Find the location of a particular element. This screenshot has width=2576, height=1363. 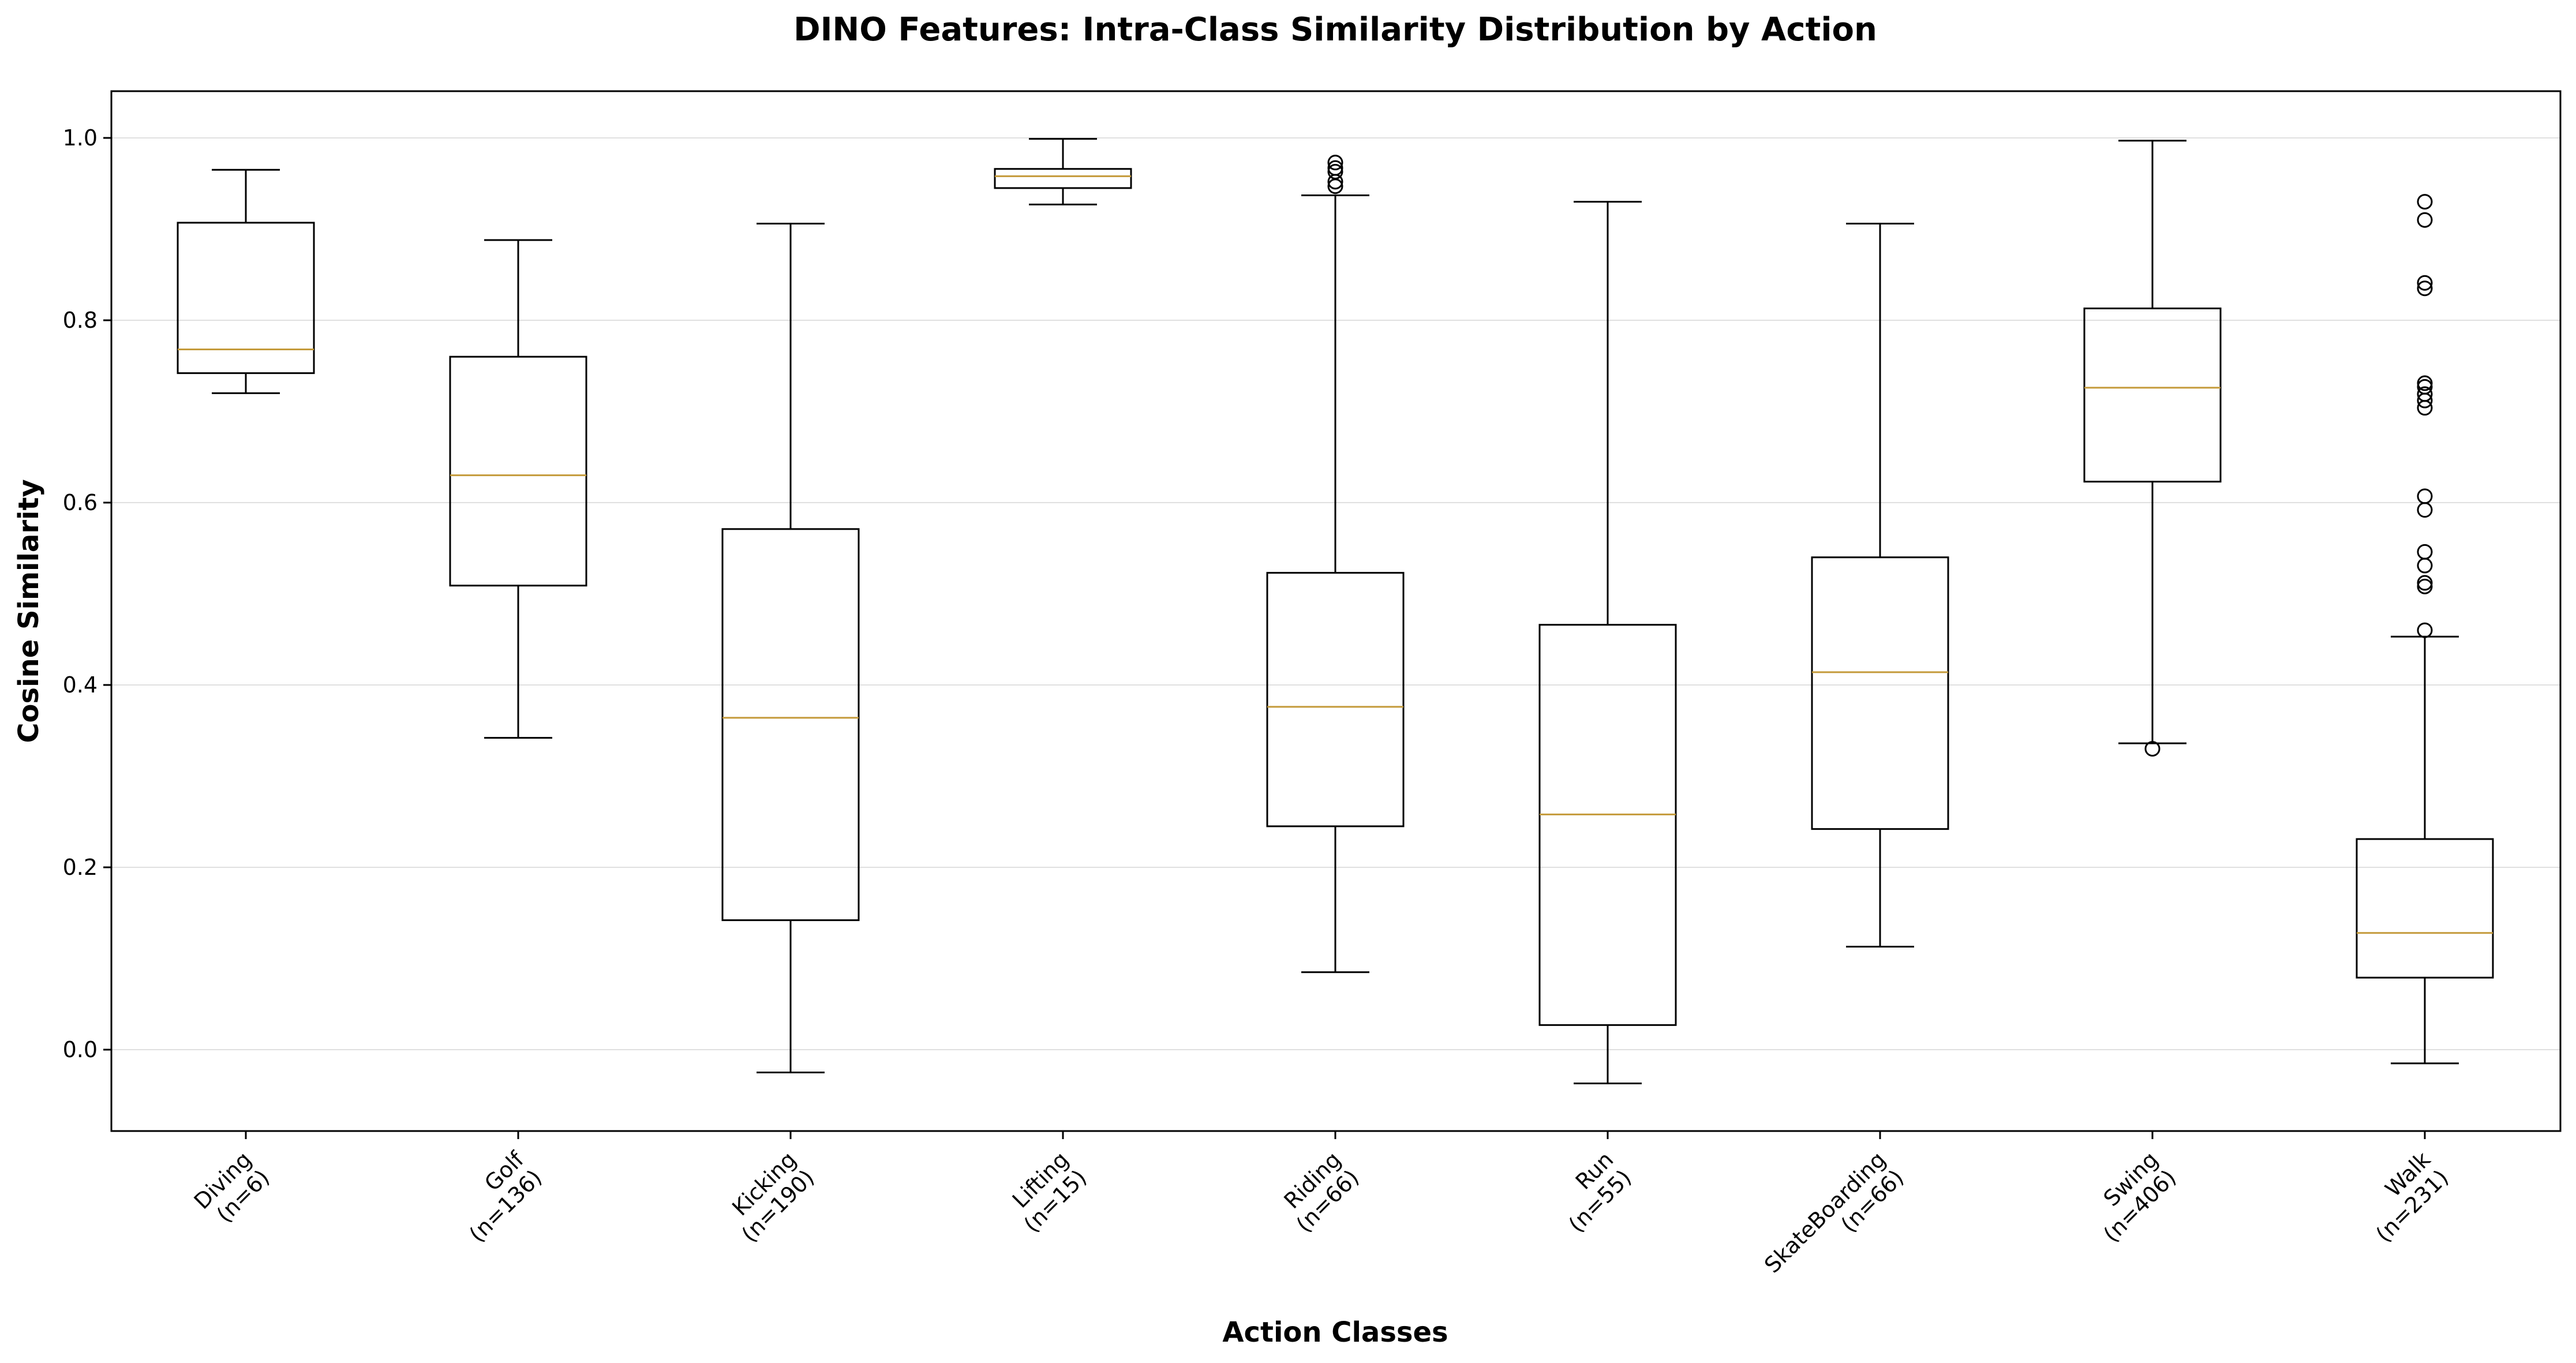

y-tick-label: 0.6 is located at coordinates (80, 503).